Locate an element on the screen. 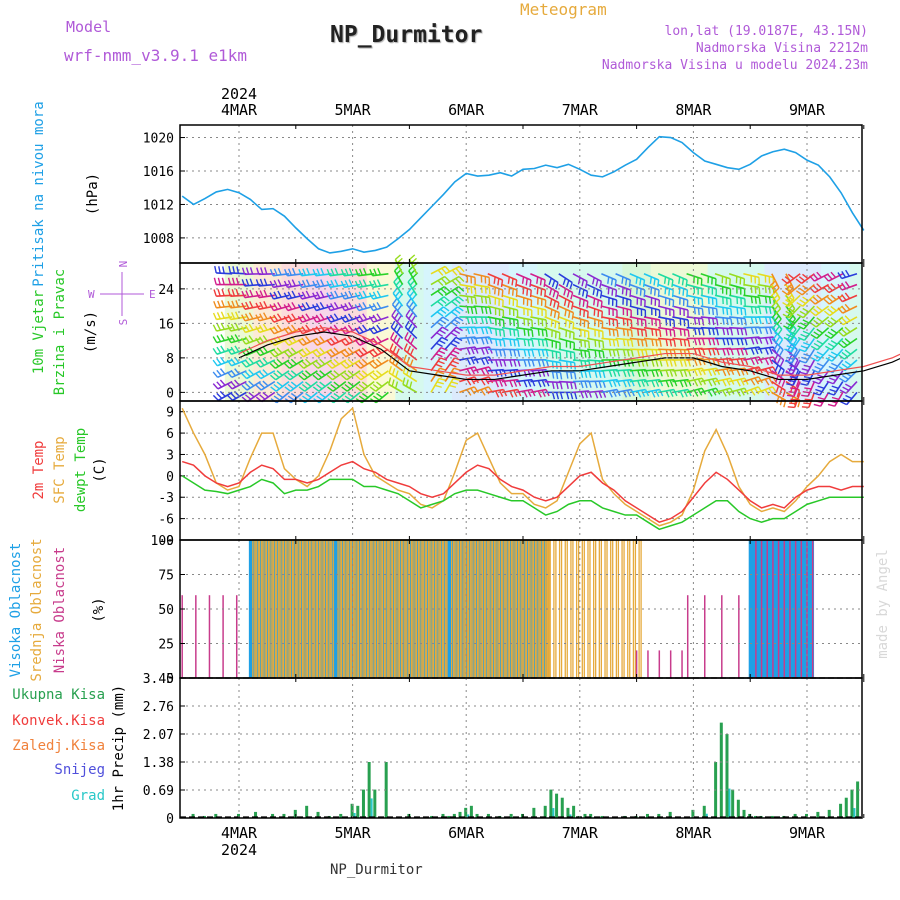 The image size is (900, 900). temp-label-dew: dewpt Temp is located at coordinates (81, 470).